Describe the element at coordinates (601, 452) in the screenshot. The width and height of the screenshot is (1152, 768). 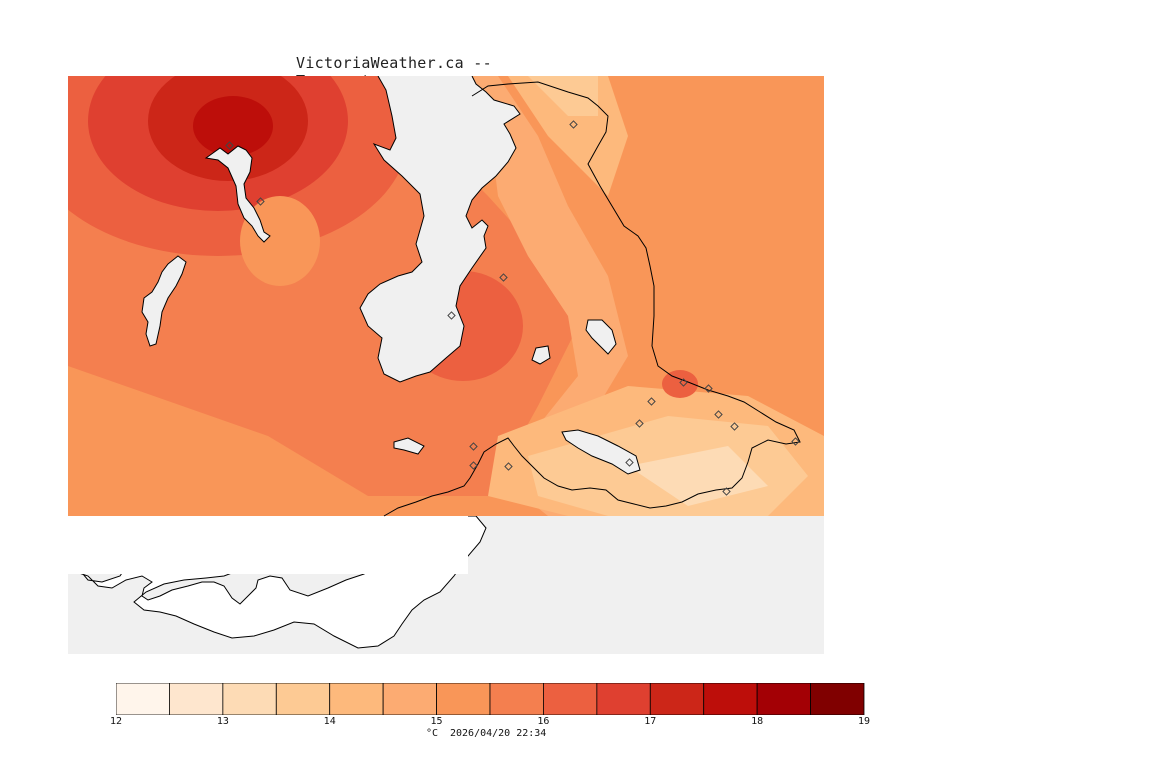
I see `harbour` at that location.